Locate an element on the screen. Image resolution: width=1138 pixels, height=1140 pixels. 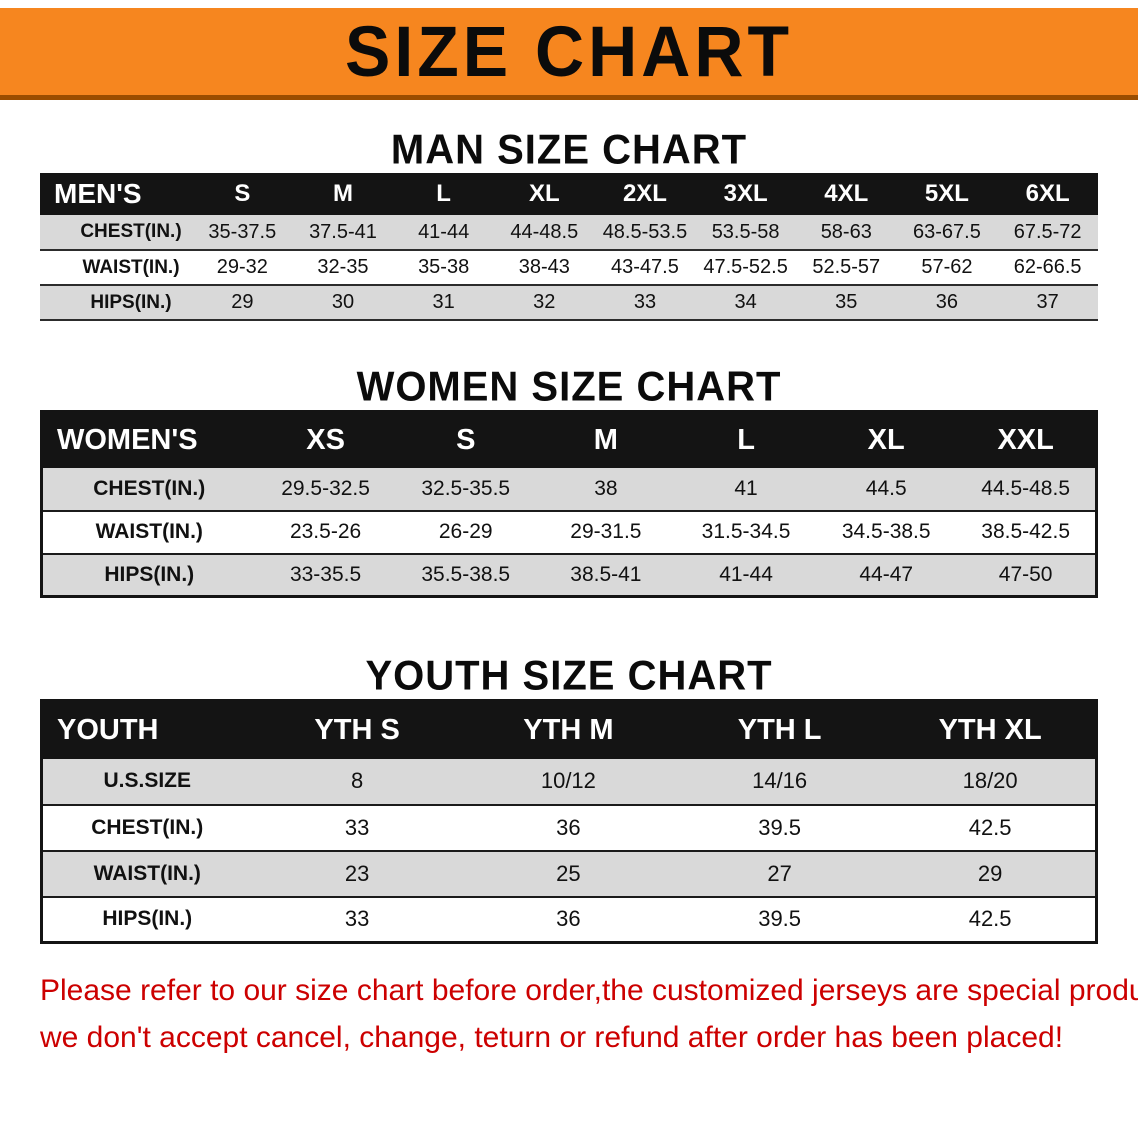
table-row: HIPS(IN.) 29 30 31 32 33 34 35 36 37 is located at coordinates (569, 302).